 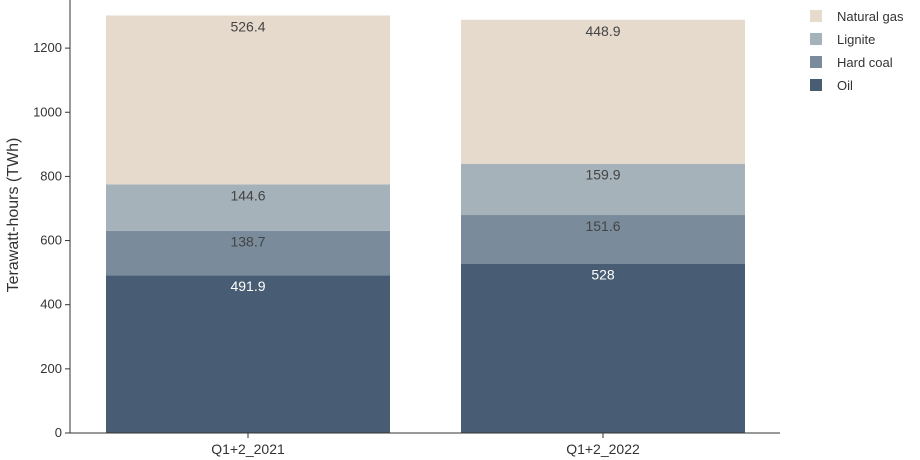 What do you see at coordinates (816, 62) in the screenshot?
I see `legend-swatch-hard-coal` at bounding box center [816, 62].